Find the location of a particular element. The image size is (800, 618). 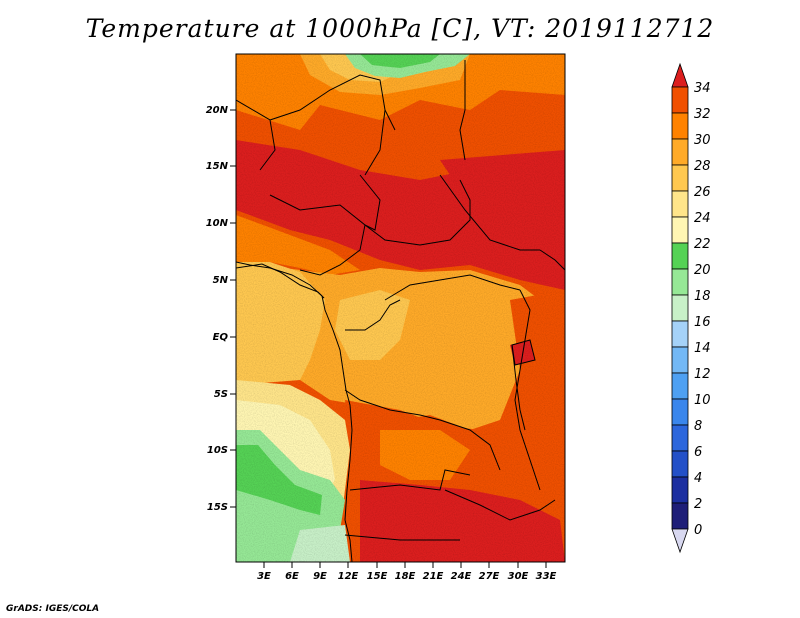

border-libya-egypt is located at coordinates (462, 110).